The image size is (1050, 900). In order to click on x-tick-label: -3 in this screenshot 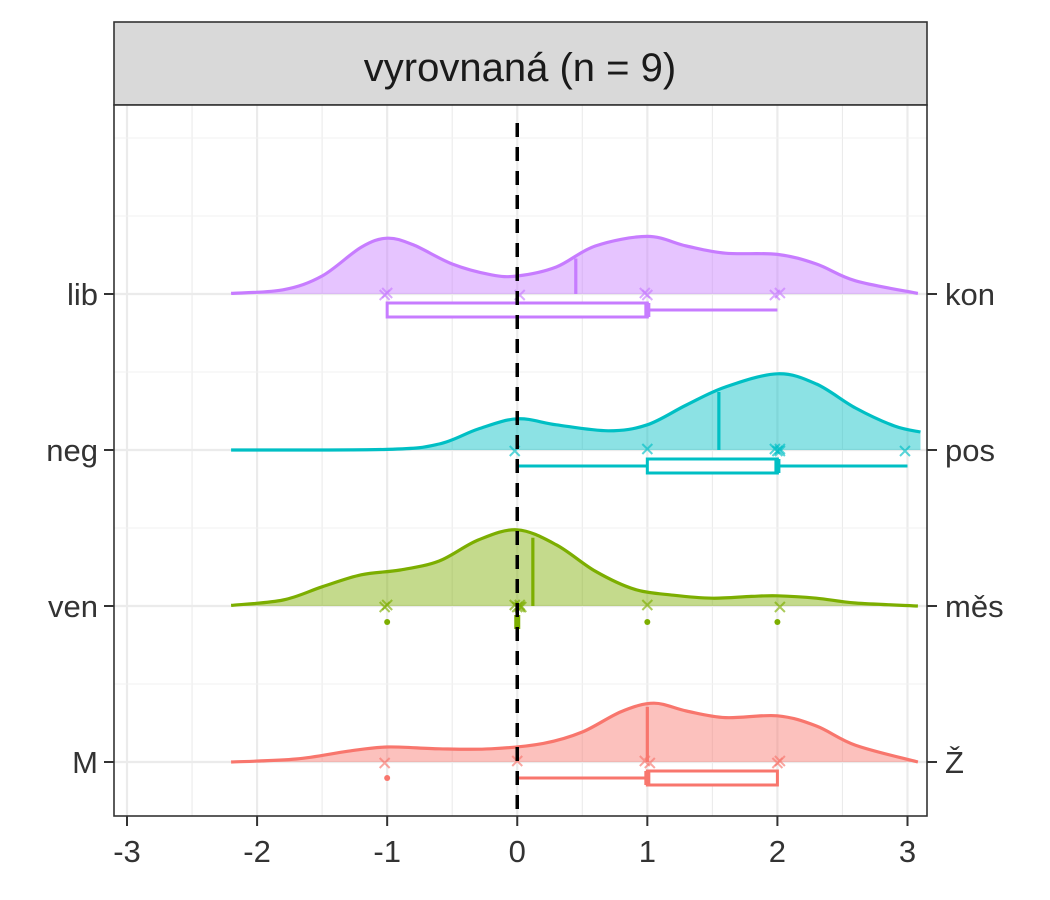, I will do `click(127, 851)`.